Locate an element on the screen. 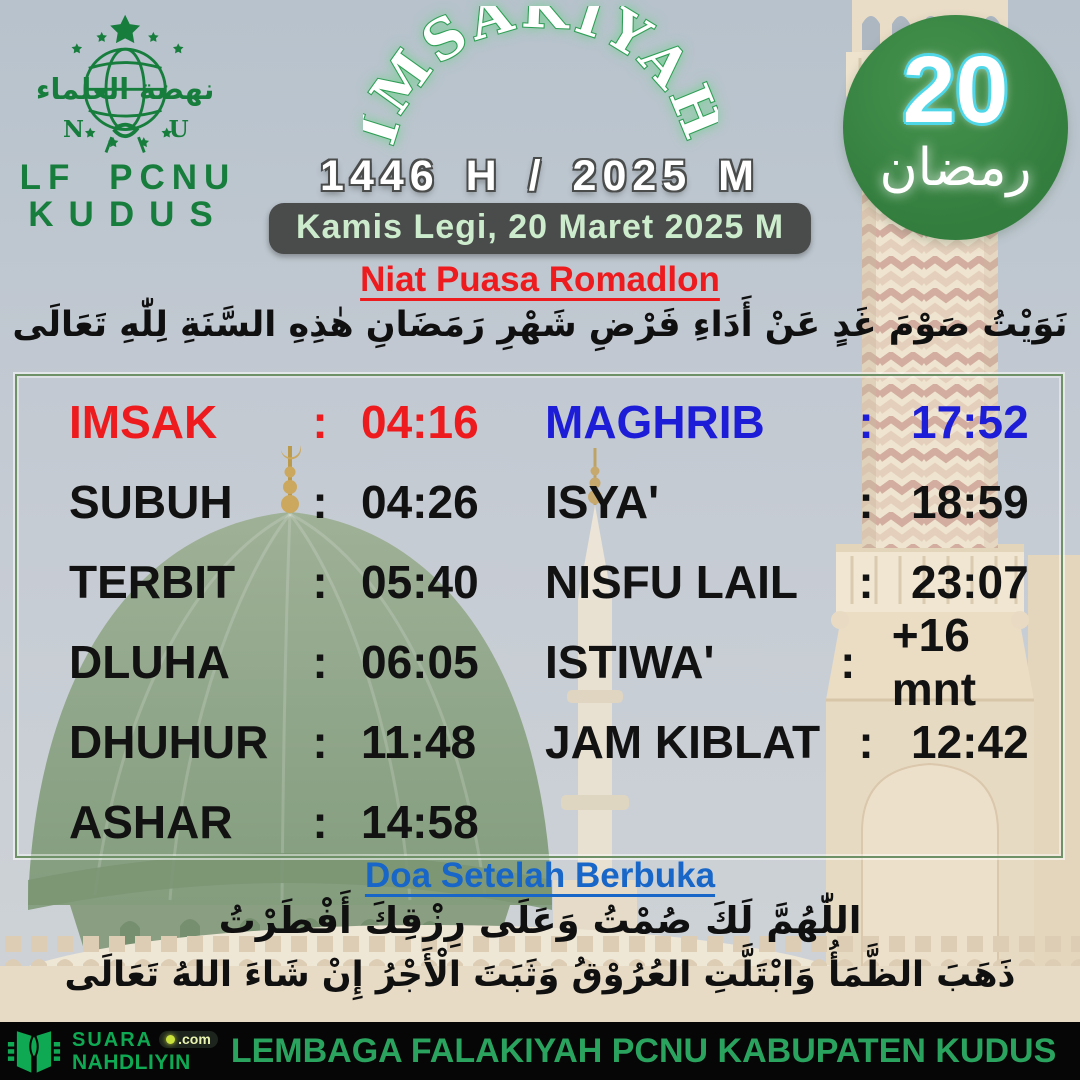  prayer-time: 17:52 is located at coordinates (970, 422).